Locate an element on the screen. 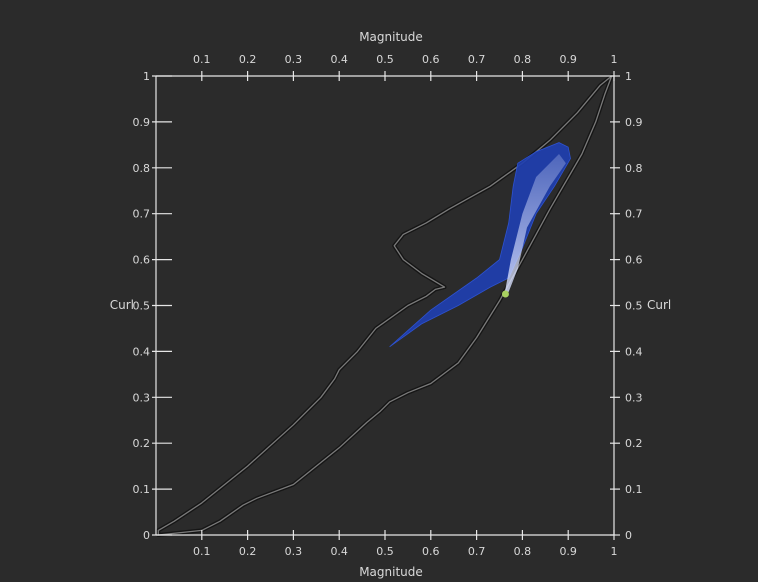 This screenshot has height=582, width=758. x-tick-label-top: 0.7 is located at coordinates (477, 59).